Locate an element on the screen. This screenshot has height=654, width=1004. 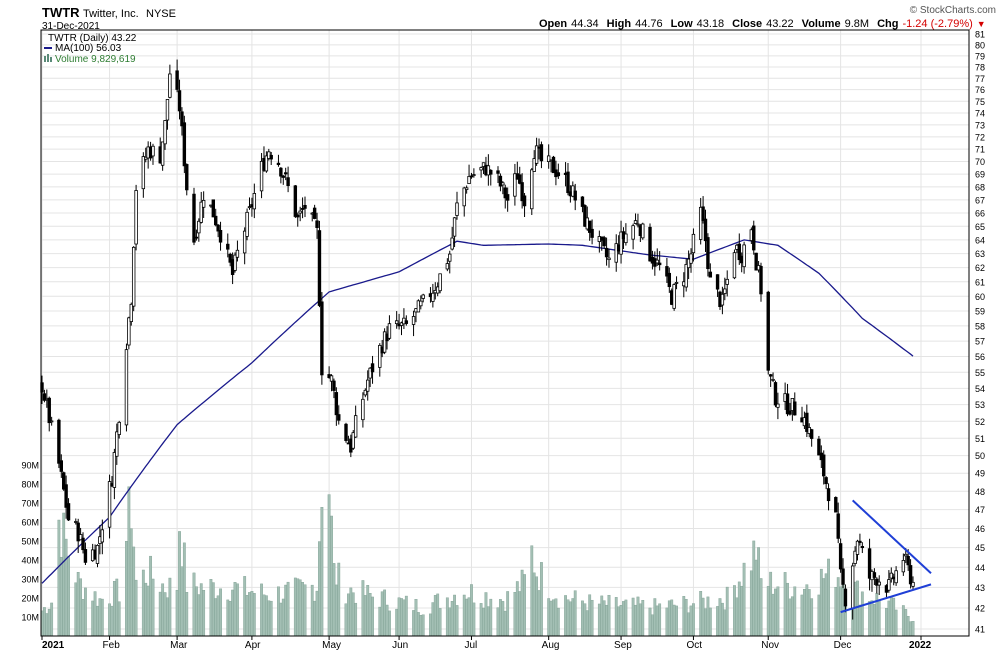
price-tick-label: 55 is located at coordinates (980, 373).